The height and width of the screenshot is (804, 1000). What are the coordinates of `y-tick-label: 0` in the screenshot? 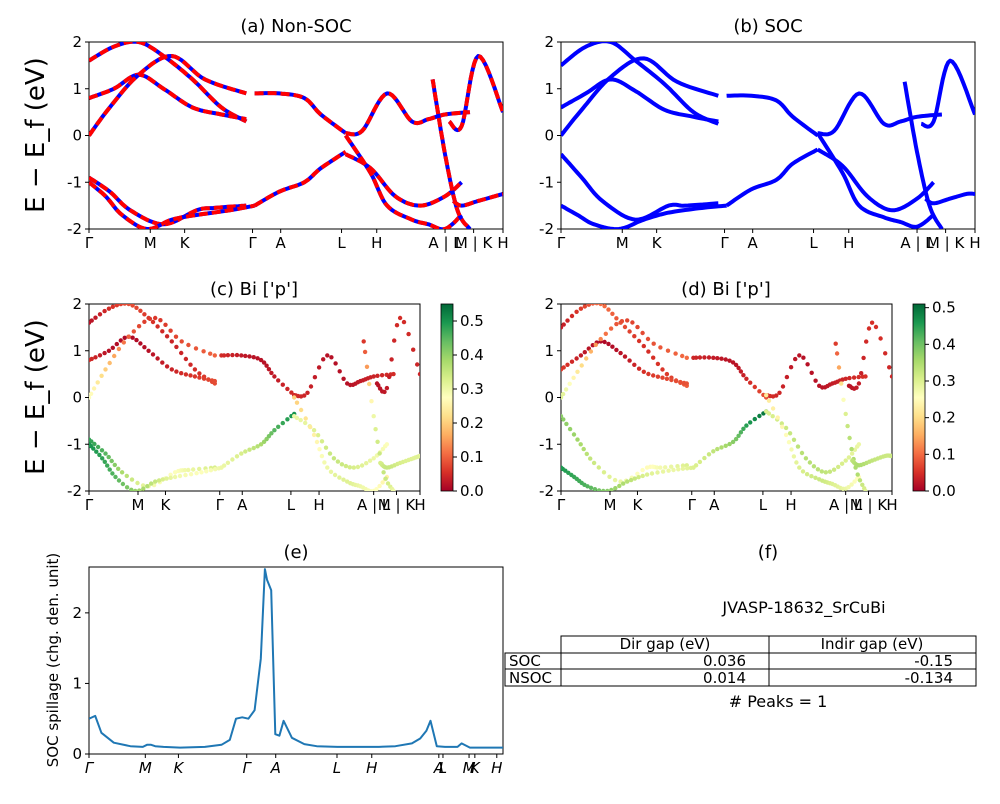 It's located at (549, 398).